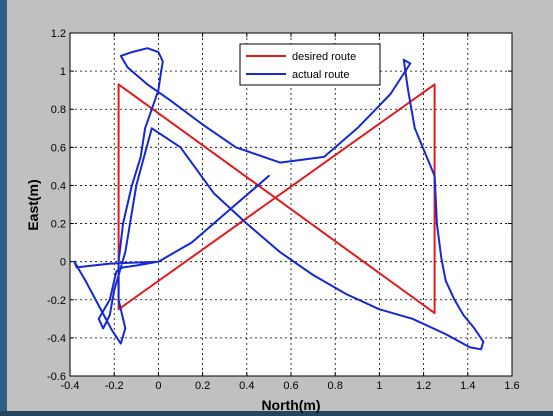 The width and height of the screenshot is (553, 416). I want to click on x-axis-label: North(m), so click(290, 405).